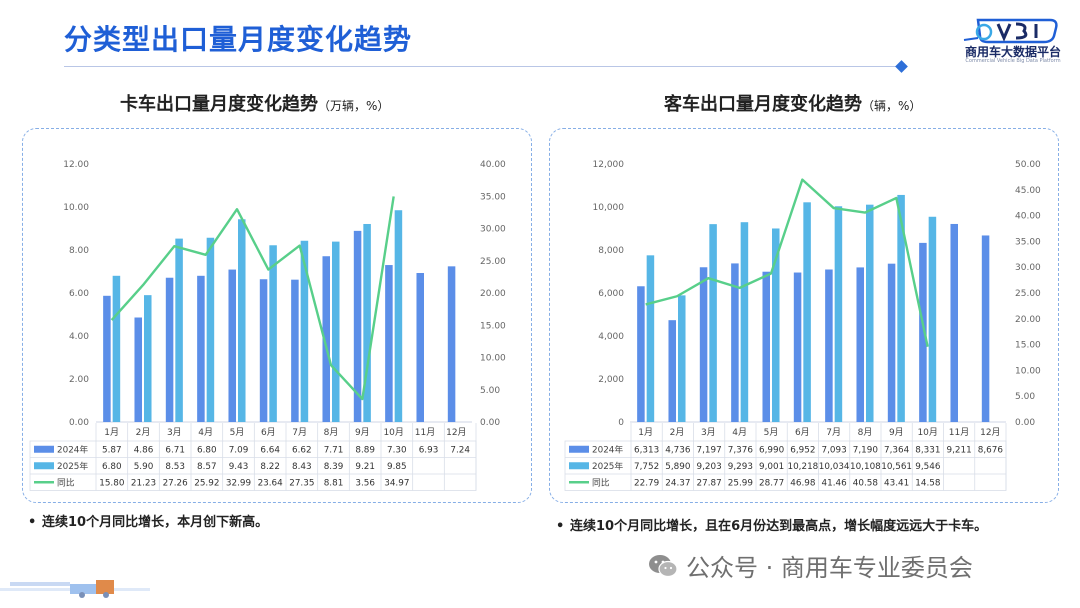 Image resolution: width=1080 pixels, height=608 pixels. I want to click on data-table-cell: 8,331, so click(927, 450).